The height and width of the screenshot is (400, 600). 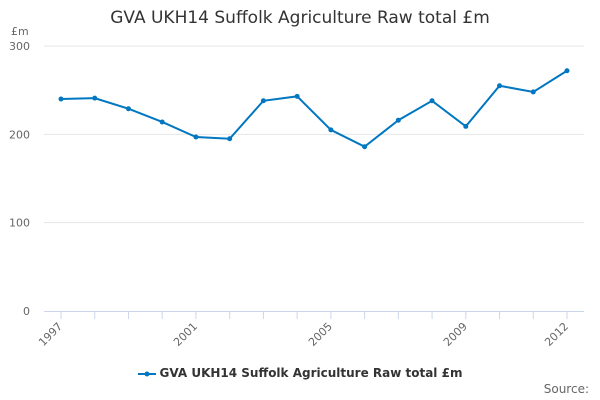 I want to click on x-tick-label: 2001, so click(x=185, y=334).